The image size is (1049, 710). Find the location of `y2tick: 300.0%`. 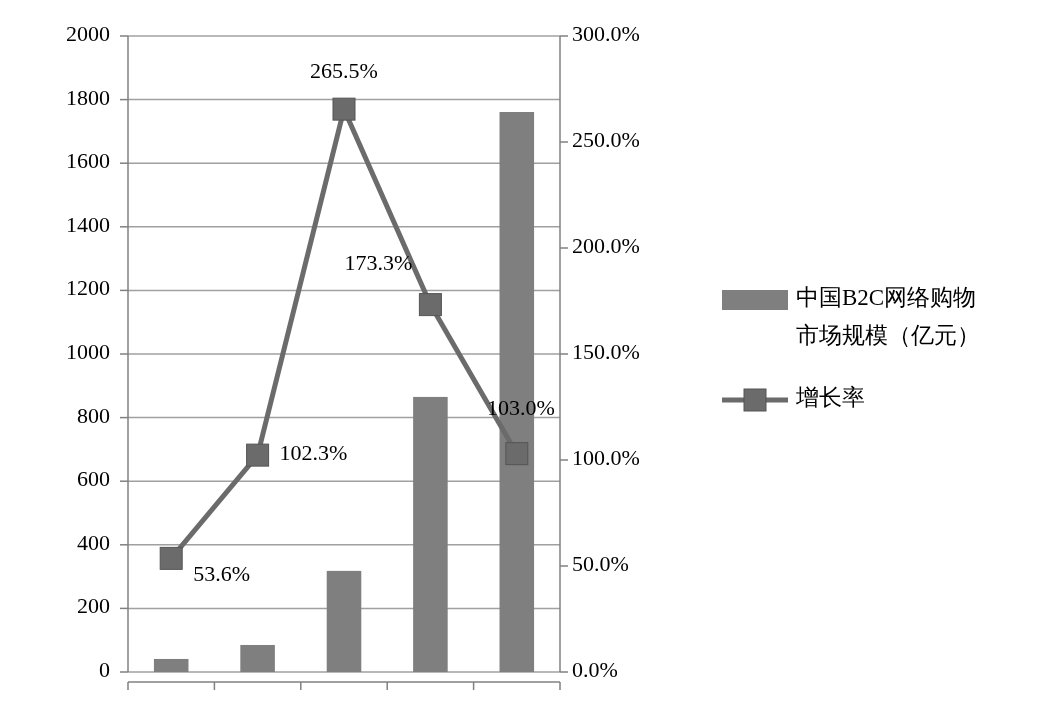

y2tick: 300.0% is located at coordinates (606, 34).